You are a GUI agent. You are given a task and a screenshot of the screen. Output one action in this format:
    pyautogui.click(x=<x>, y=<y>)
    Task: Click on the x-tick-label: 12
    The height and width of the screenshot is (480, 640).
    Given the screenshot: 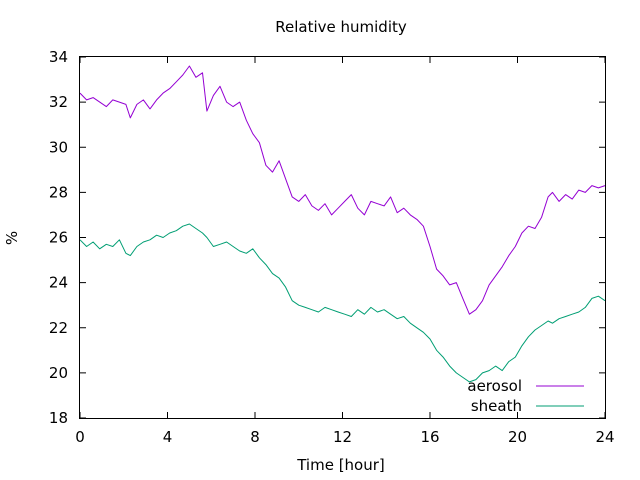 What is the action you would take?
    pyautogui.click(x=342, y=437)
    